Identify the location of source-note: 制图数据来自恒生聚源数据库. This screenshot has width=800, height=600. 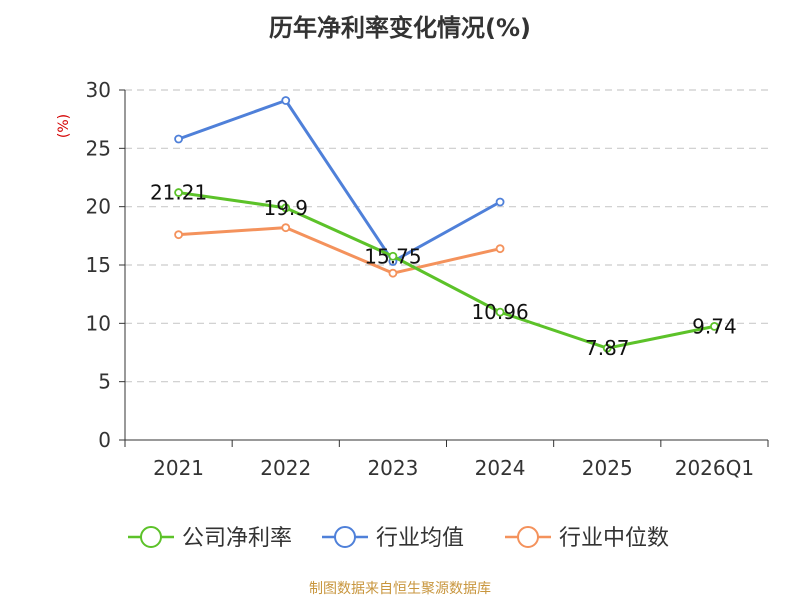
(400, 589).